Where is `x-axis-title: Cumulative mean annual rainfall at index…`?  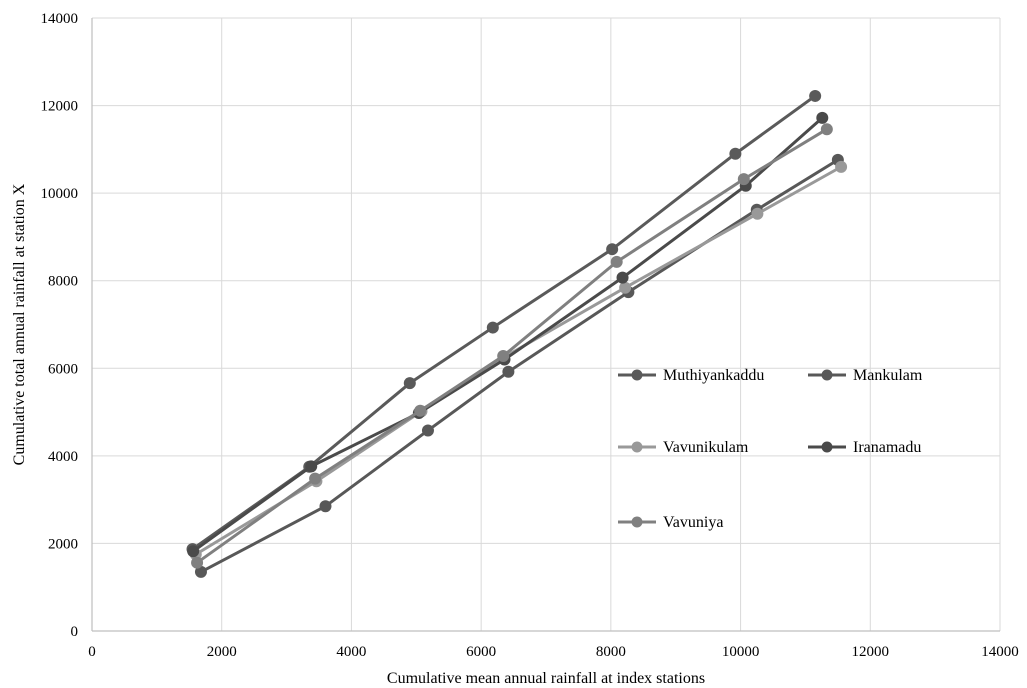 x-axis-title: Cumulative mean annual rainfall at index… is located at coordinates (546, 678).